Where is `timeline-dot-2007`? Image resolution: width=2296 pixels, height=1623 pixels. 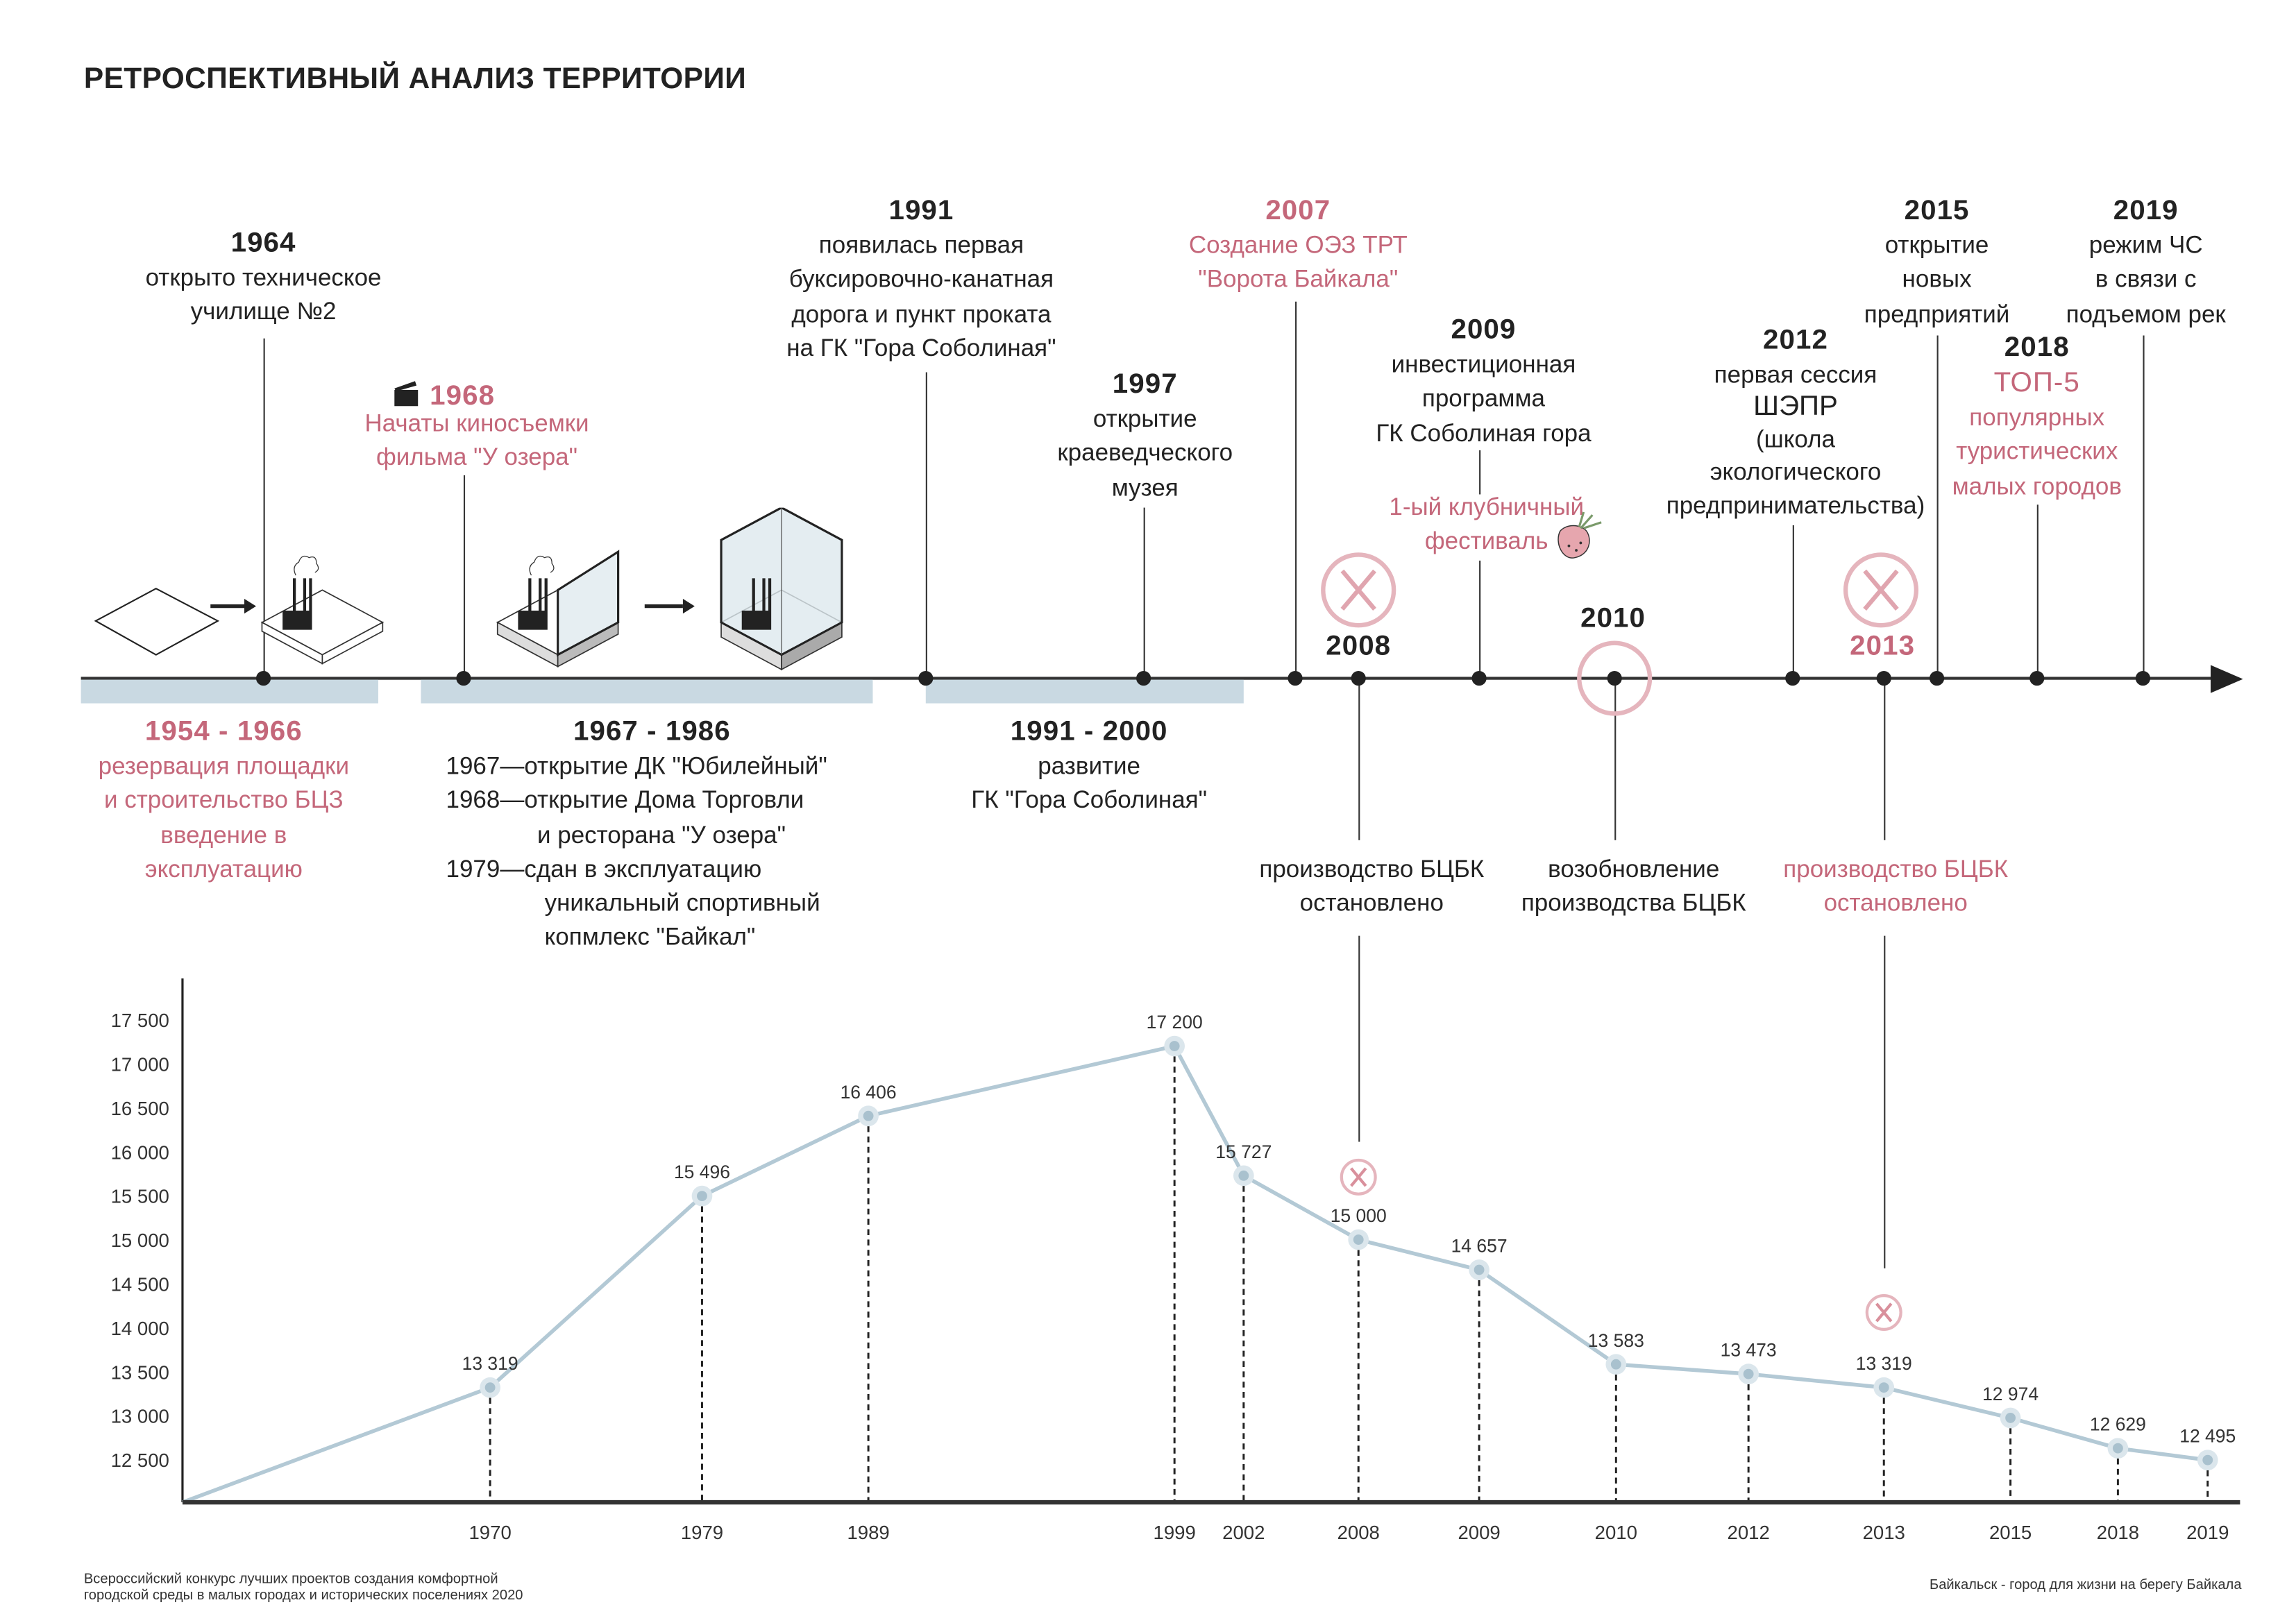
timeline-dot-2007 is located at coordinates (1295, 678).